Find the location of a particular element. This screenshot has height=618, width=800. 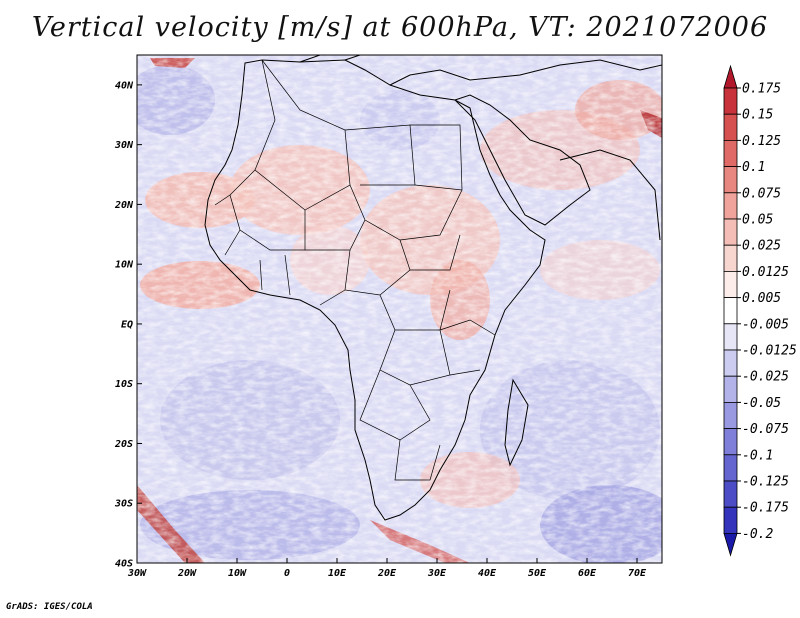

lat-tick-label: 30N is located at coordinates (124, 145).